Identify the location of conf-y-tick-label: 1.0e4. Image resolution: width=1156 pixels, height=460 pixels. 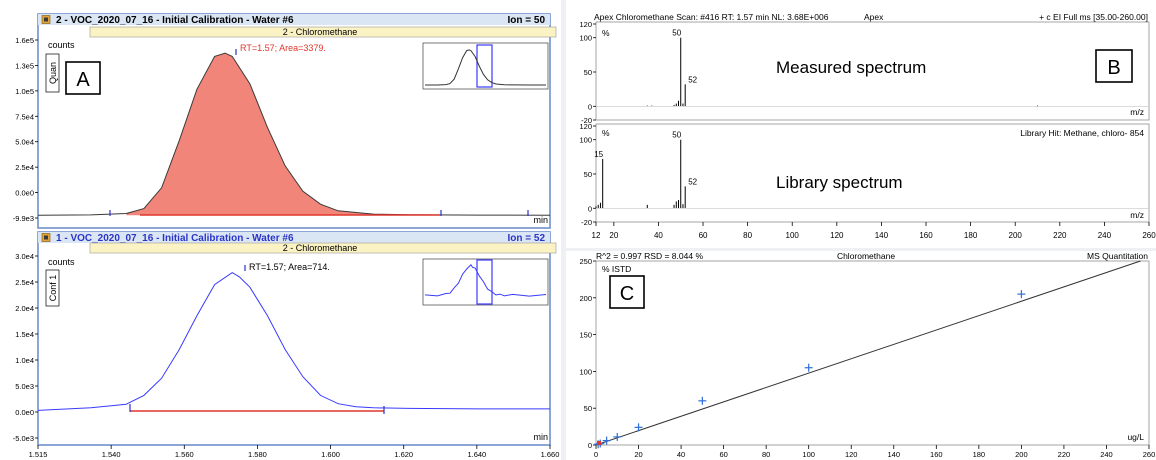
(24, 360).